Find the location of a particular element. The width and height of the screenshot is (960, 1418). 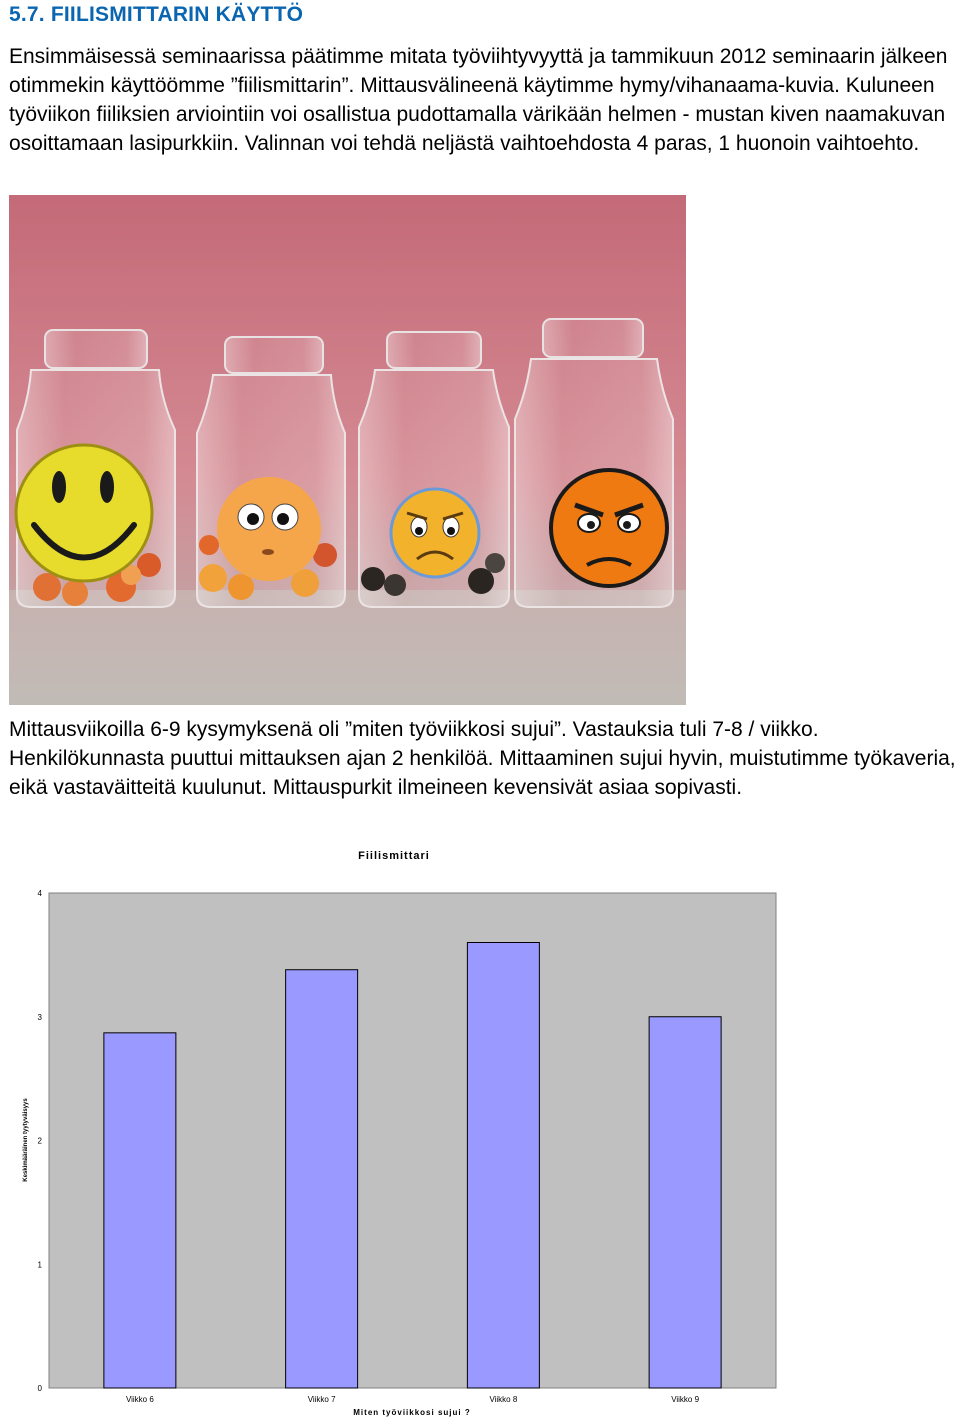

smiley-face-icon is located at coordinates (84, 513).